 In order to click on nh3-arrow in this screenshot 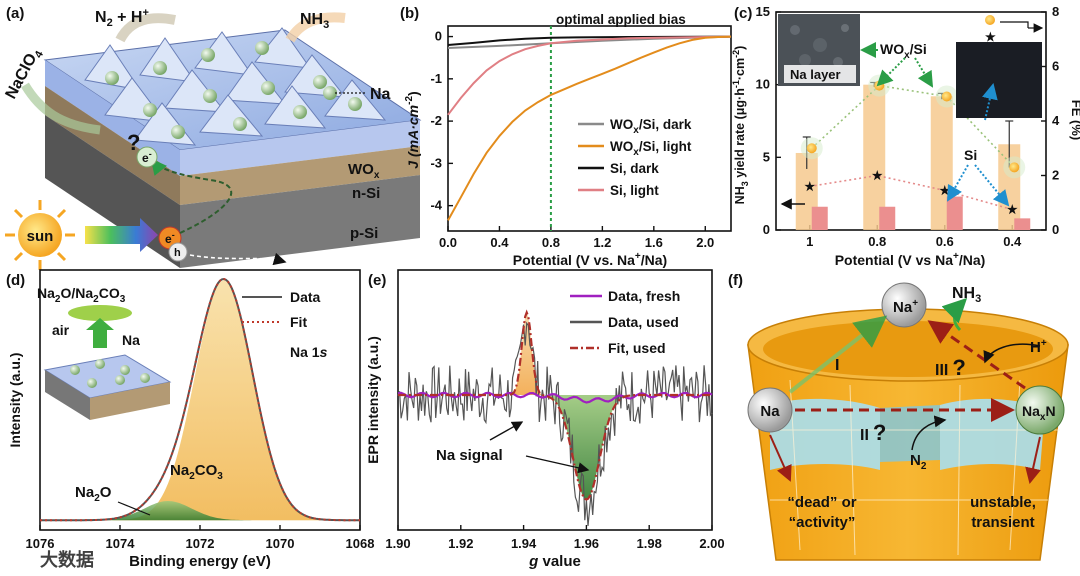, I will do `click(954, 314)`.